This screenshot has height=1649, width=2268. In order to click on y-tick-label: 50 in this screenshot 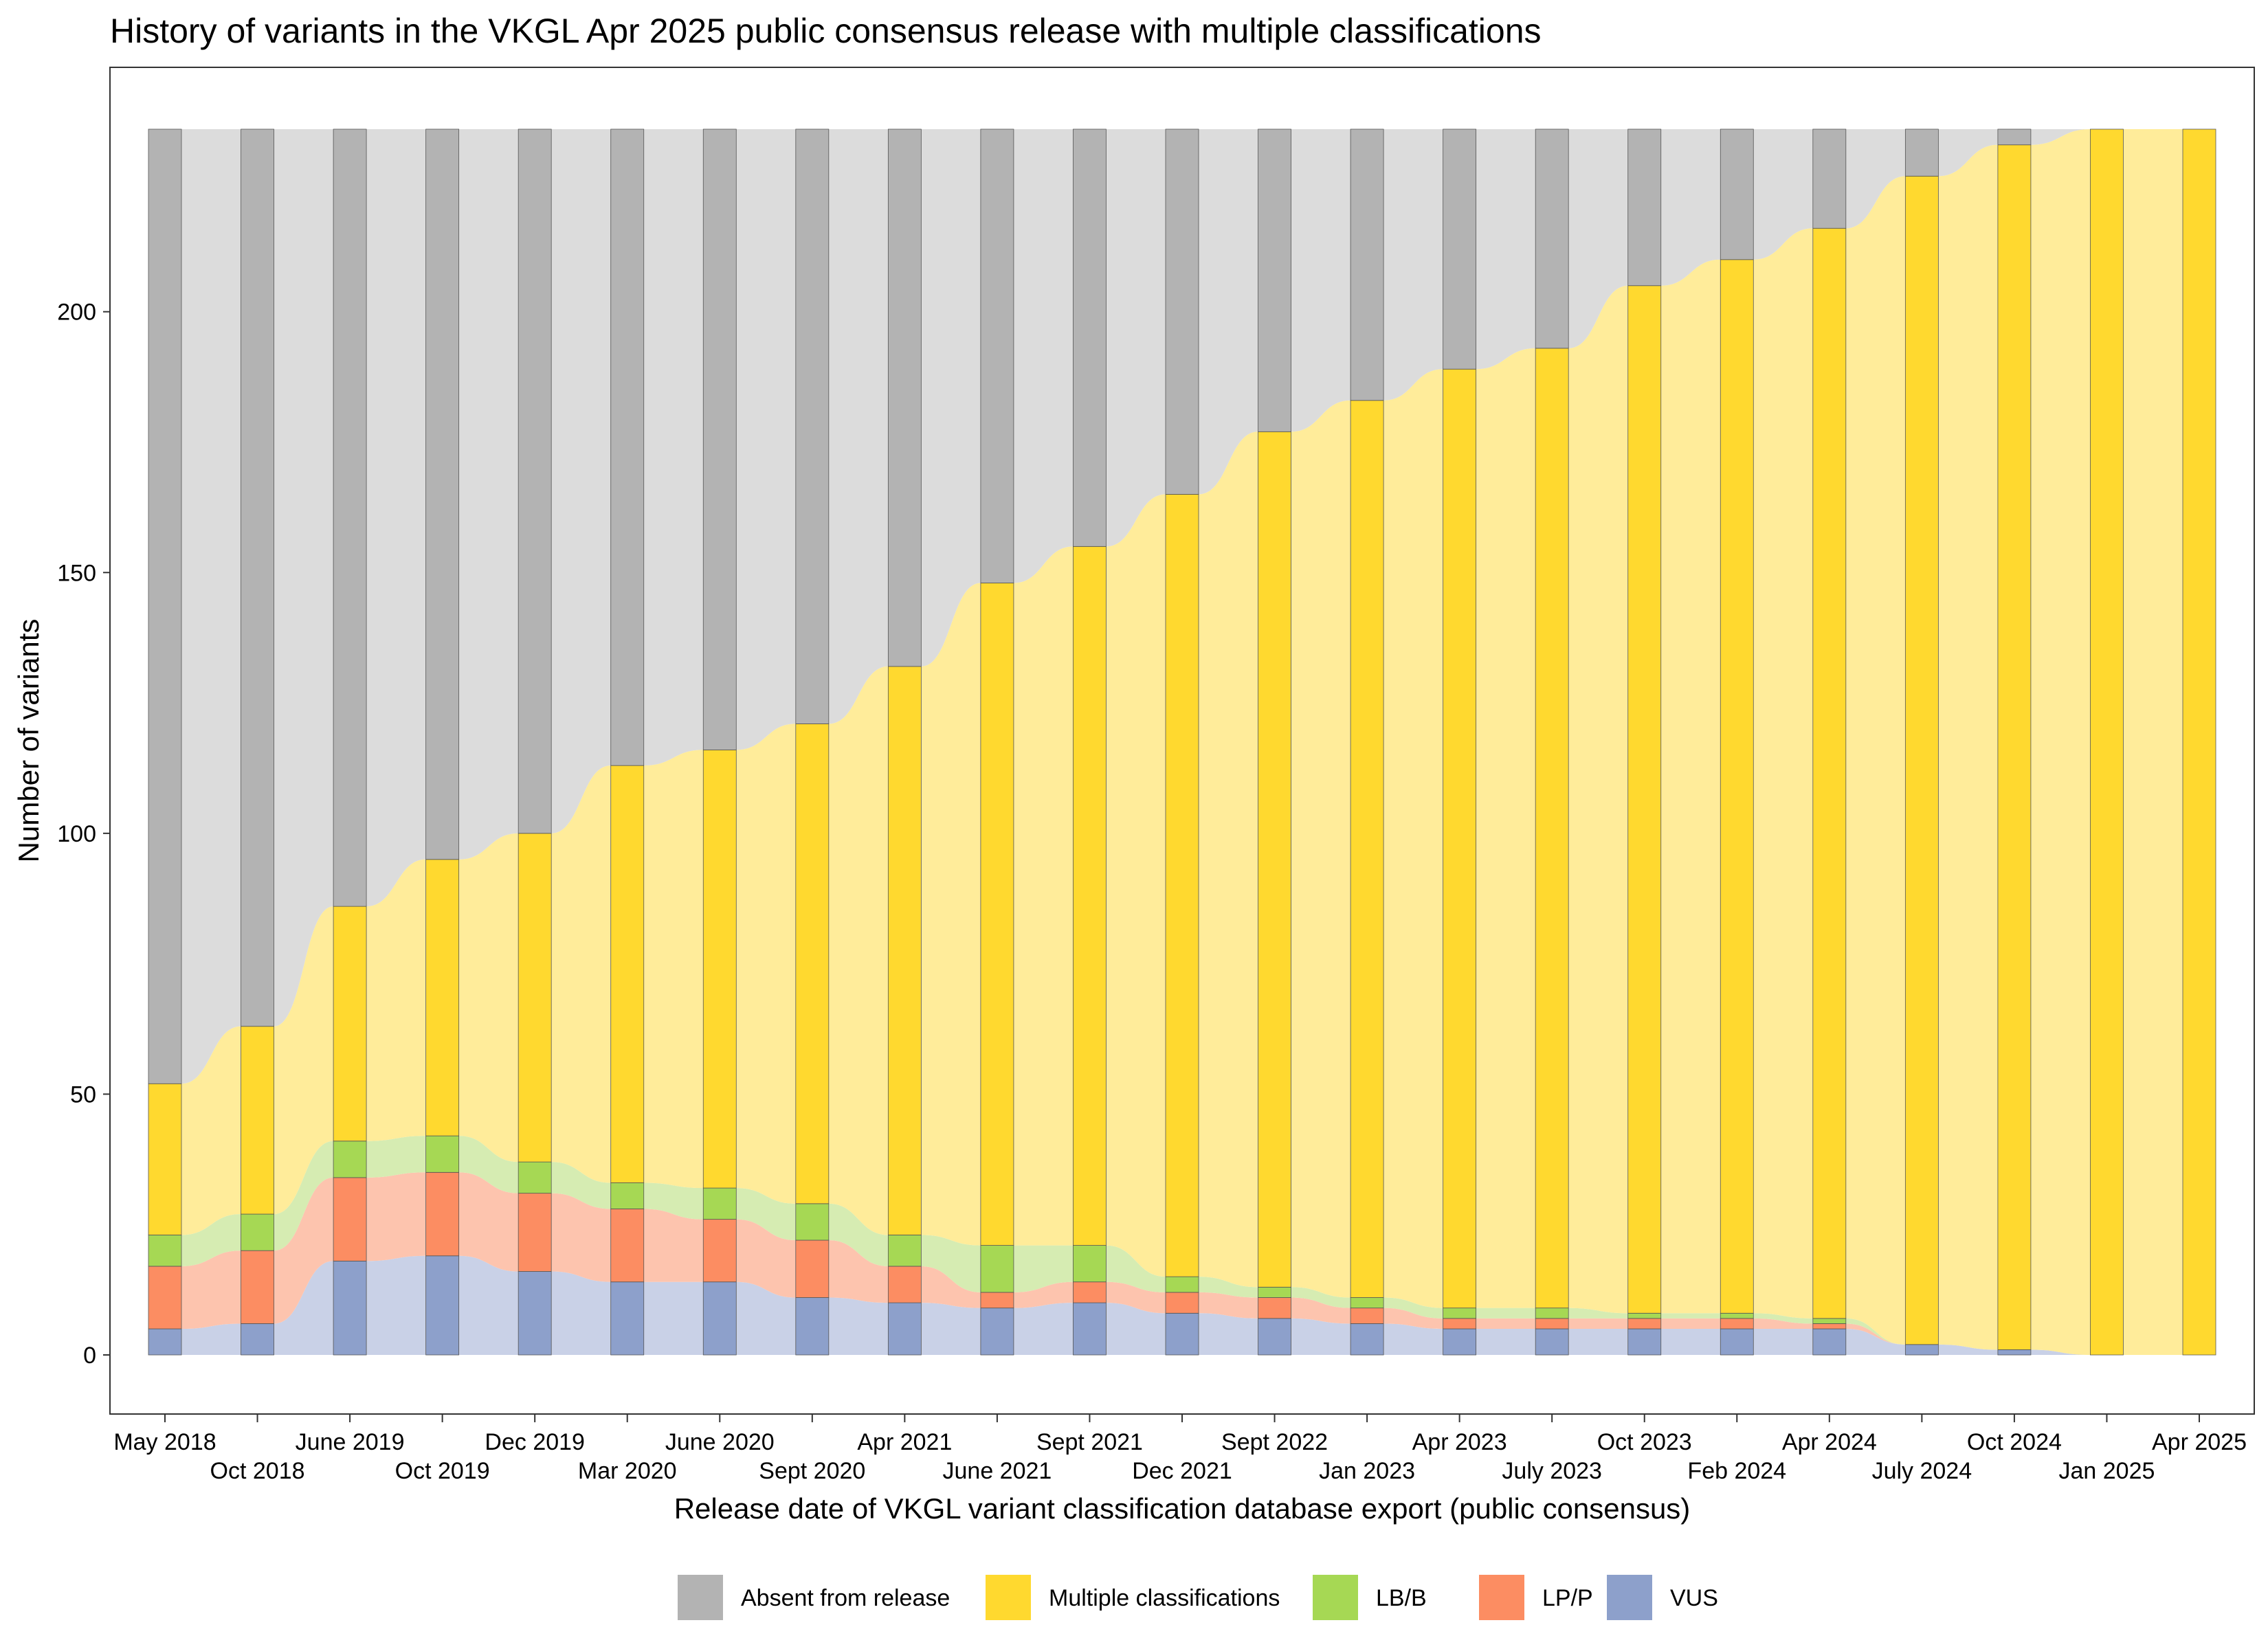, I will do `click(83, 1094)`.